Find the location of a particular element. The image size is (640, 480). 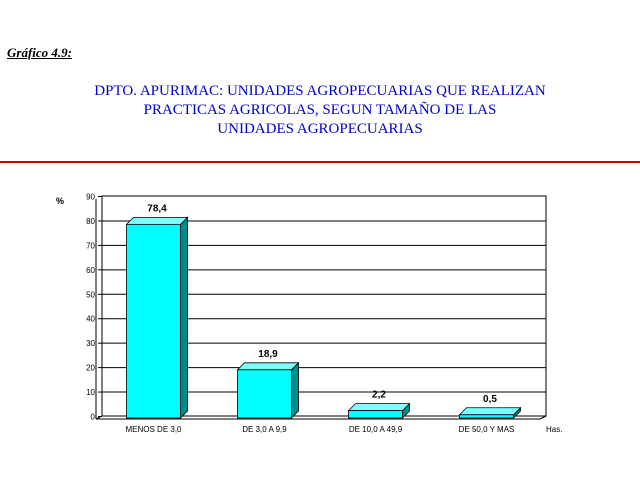

data-label: 78,4 is located at coordinates (157, 208).